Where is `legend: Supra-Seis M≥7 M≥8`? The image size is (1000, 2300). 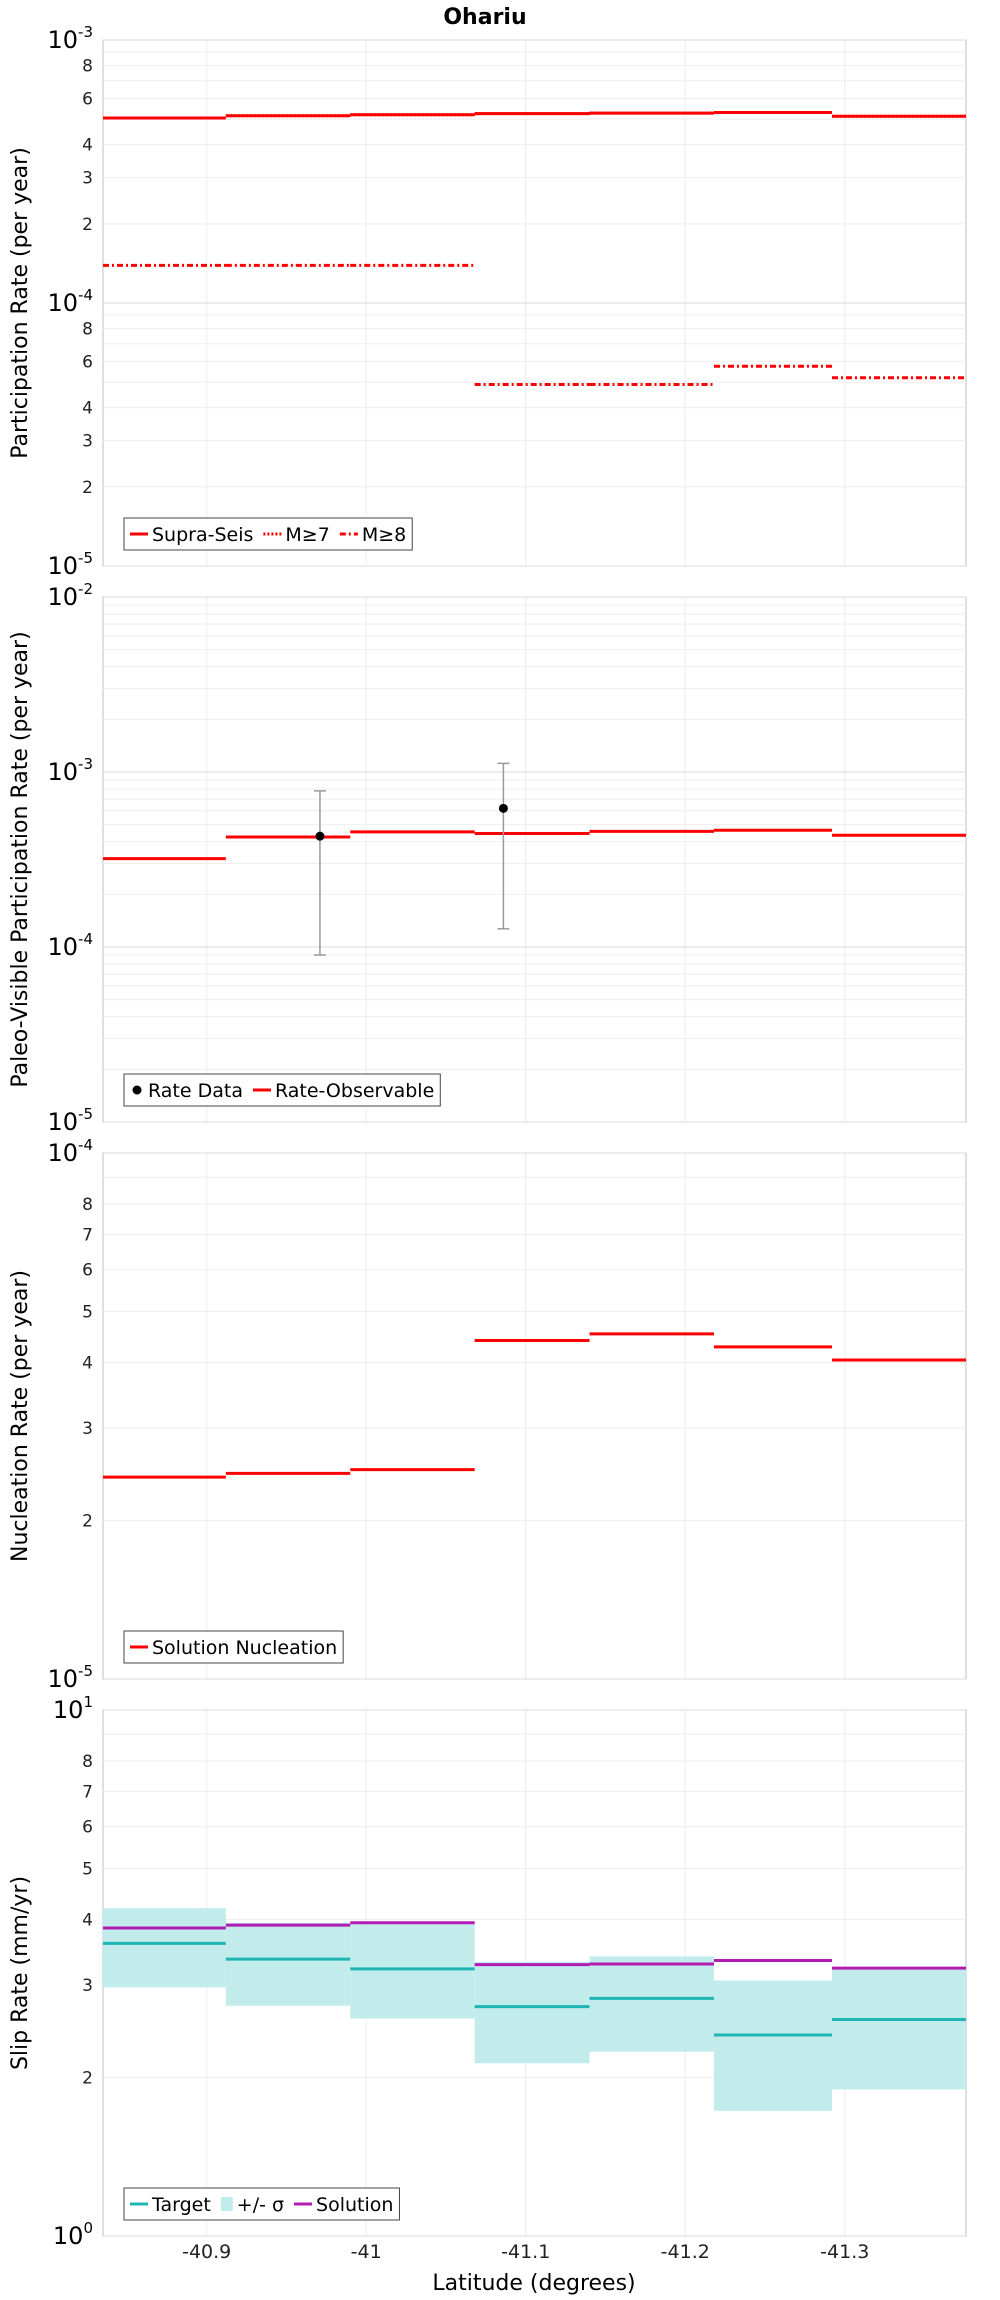 legend: Supra-Seis M≥7 M≥8 is located at coordinates (268, 534).